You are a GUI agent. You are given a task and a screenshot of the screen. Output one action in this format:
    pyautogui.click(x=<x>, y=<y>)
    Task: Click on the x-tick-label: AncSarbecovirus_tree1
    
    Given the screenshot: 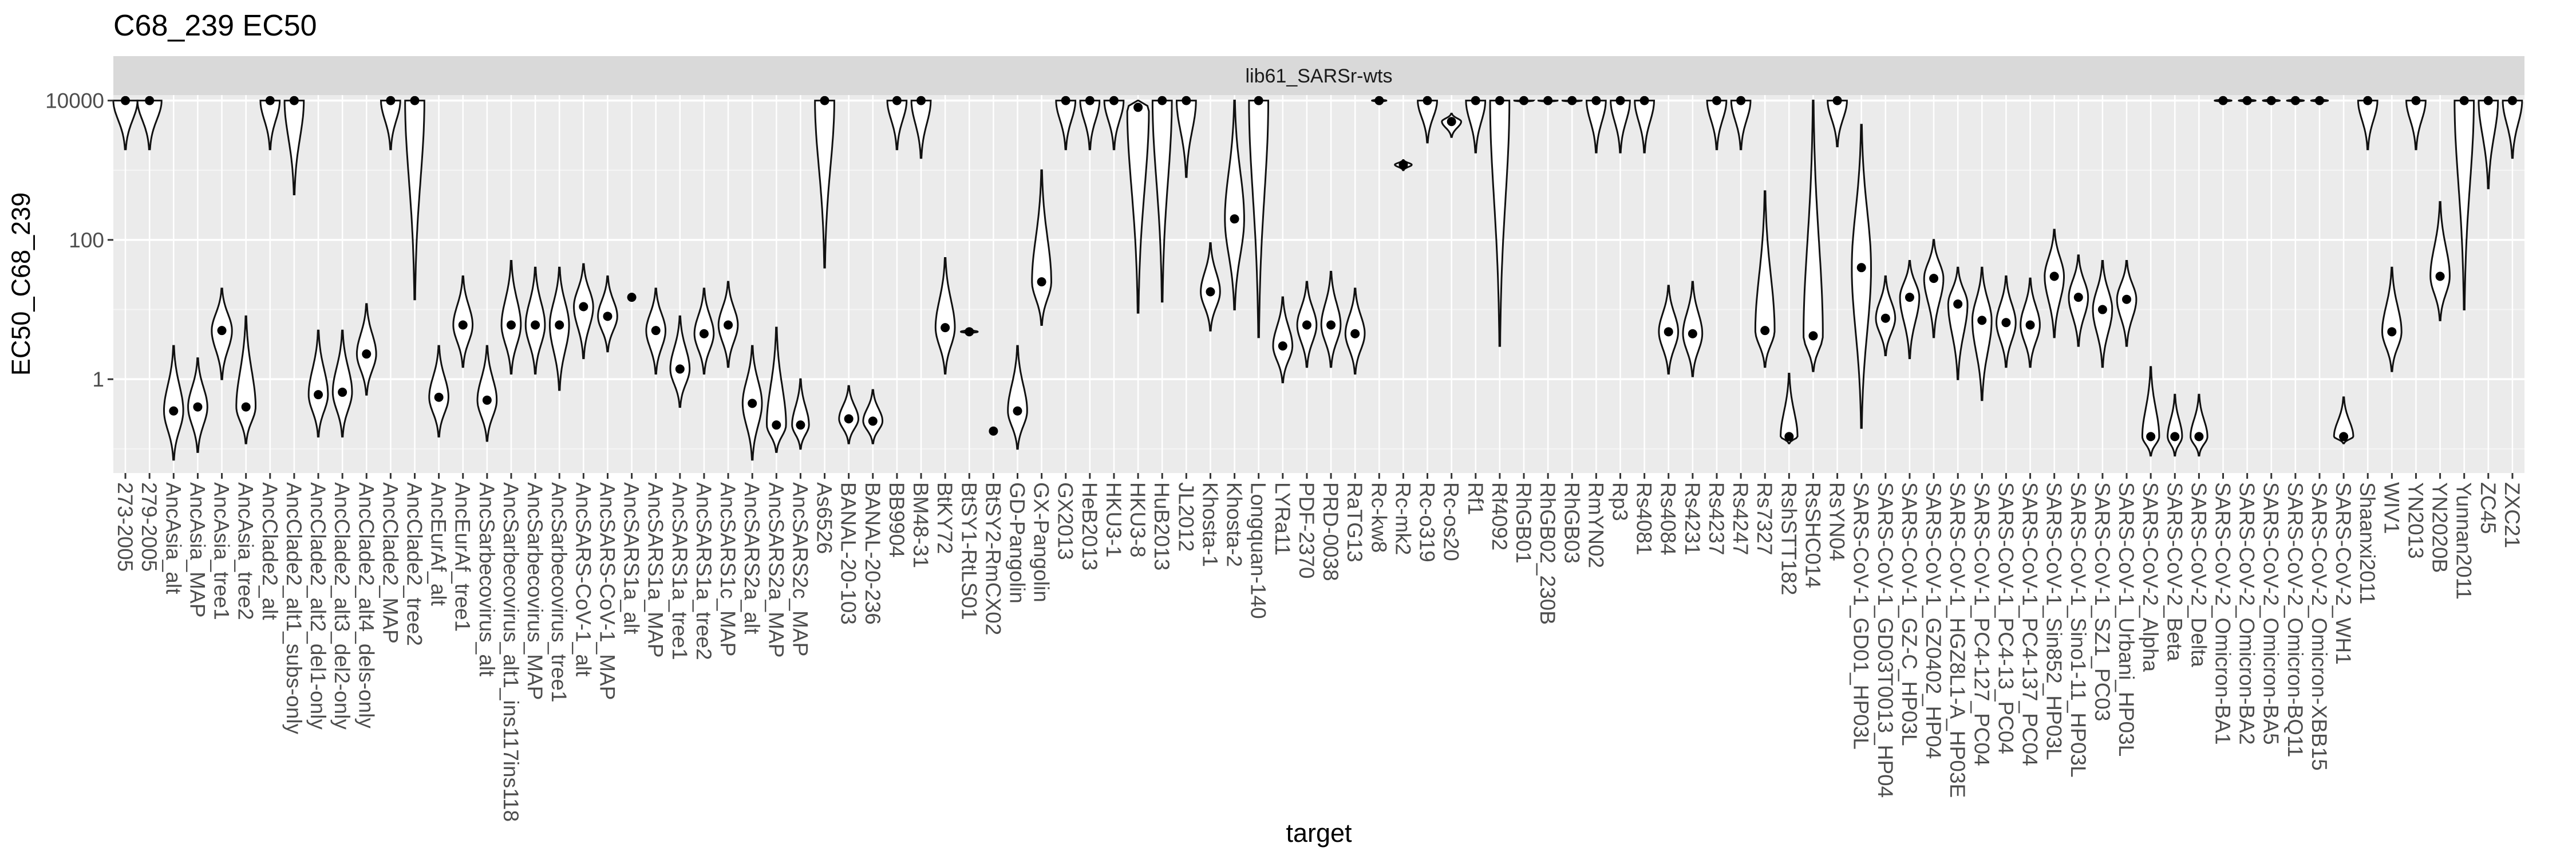 What is the action you would take?
    pyautogui.click(x=559, y=593)
    